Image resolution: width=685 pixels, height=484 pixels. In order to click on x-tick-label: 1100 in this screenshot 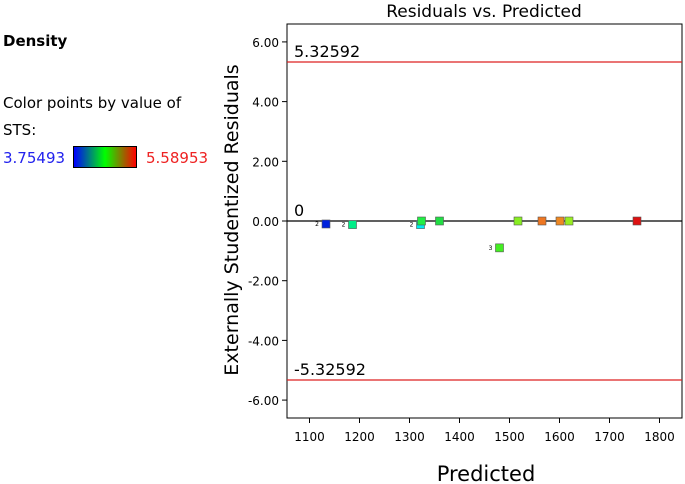, I will do `click(309, 437)`.